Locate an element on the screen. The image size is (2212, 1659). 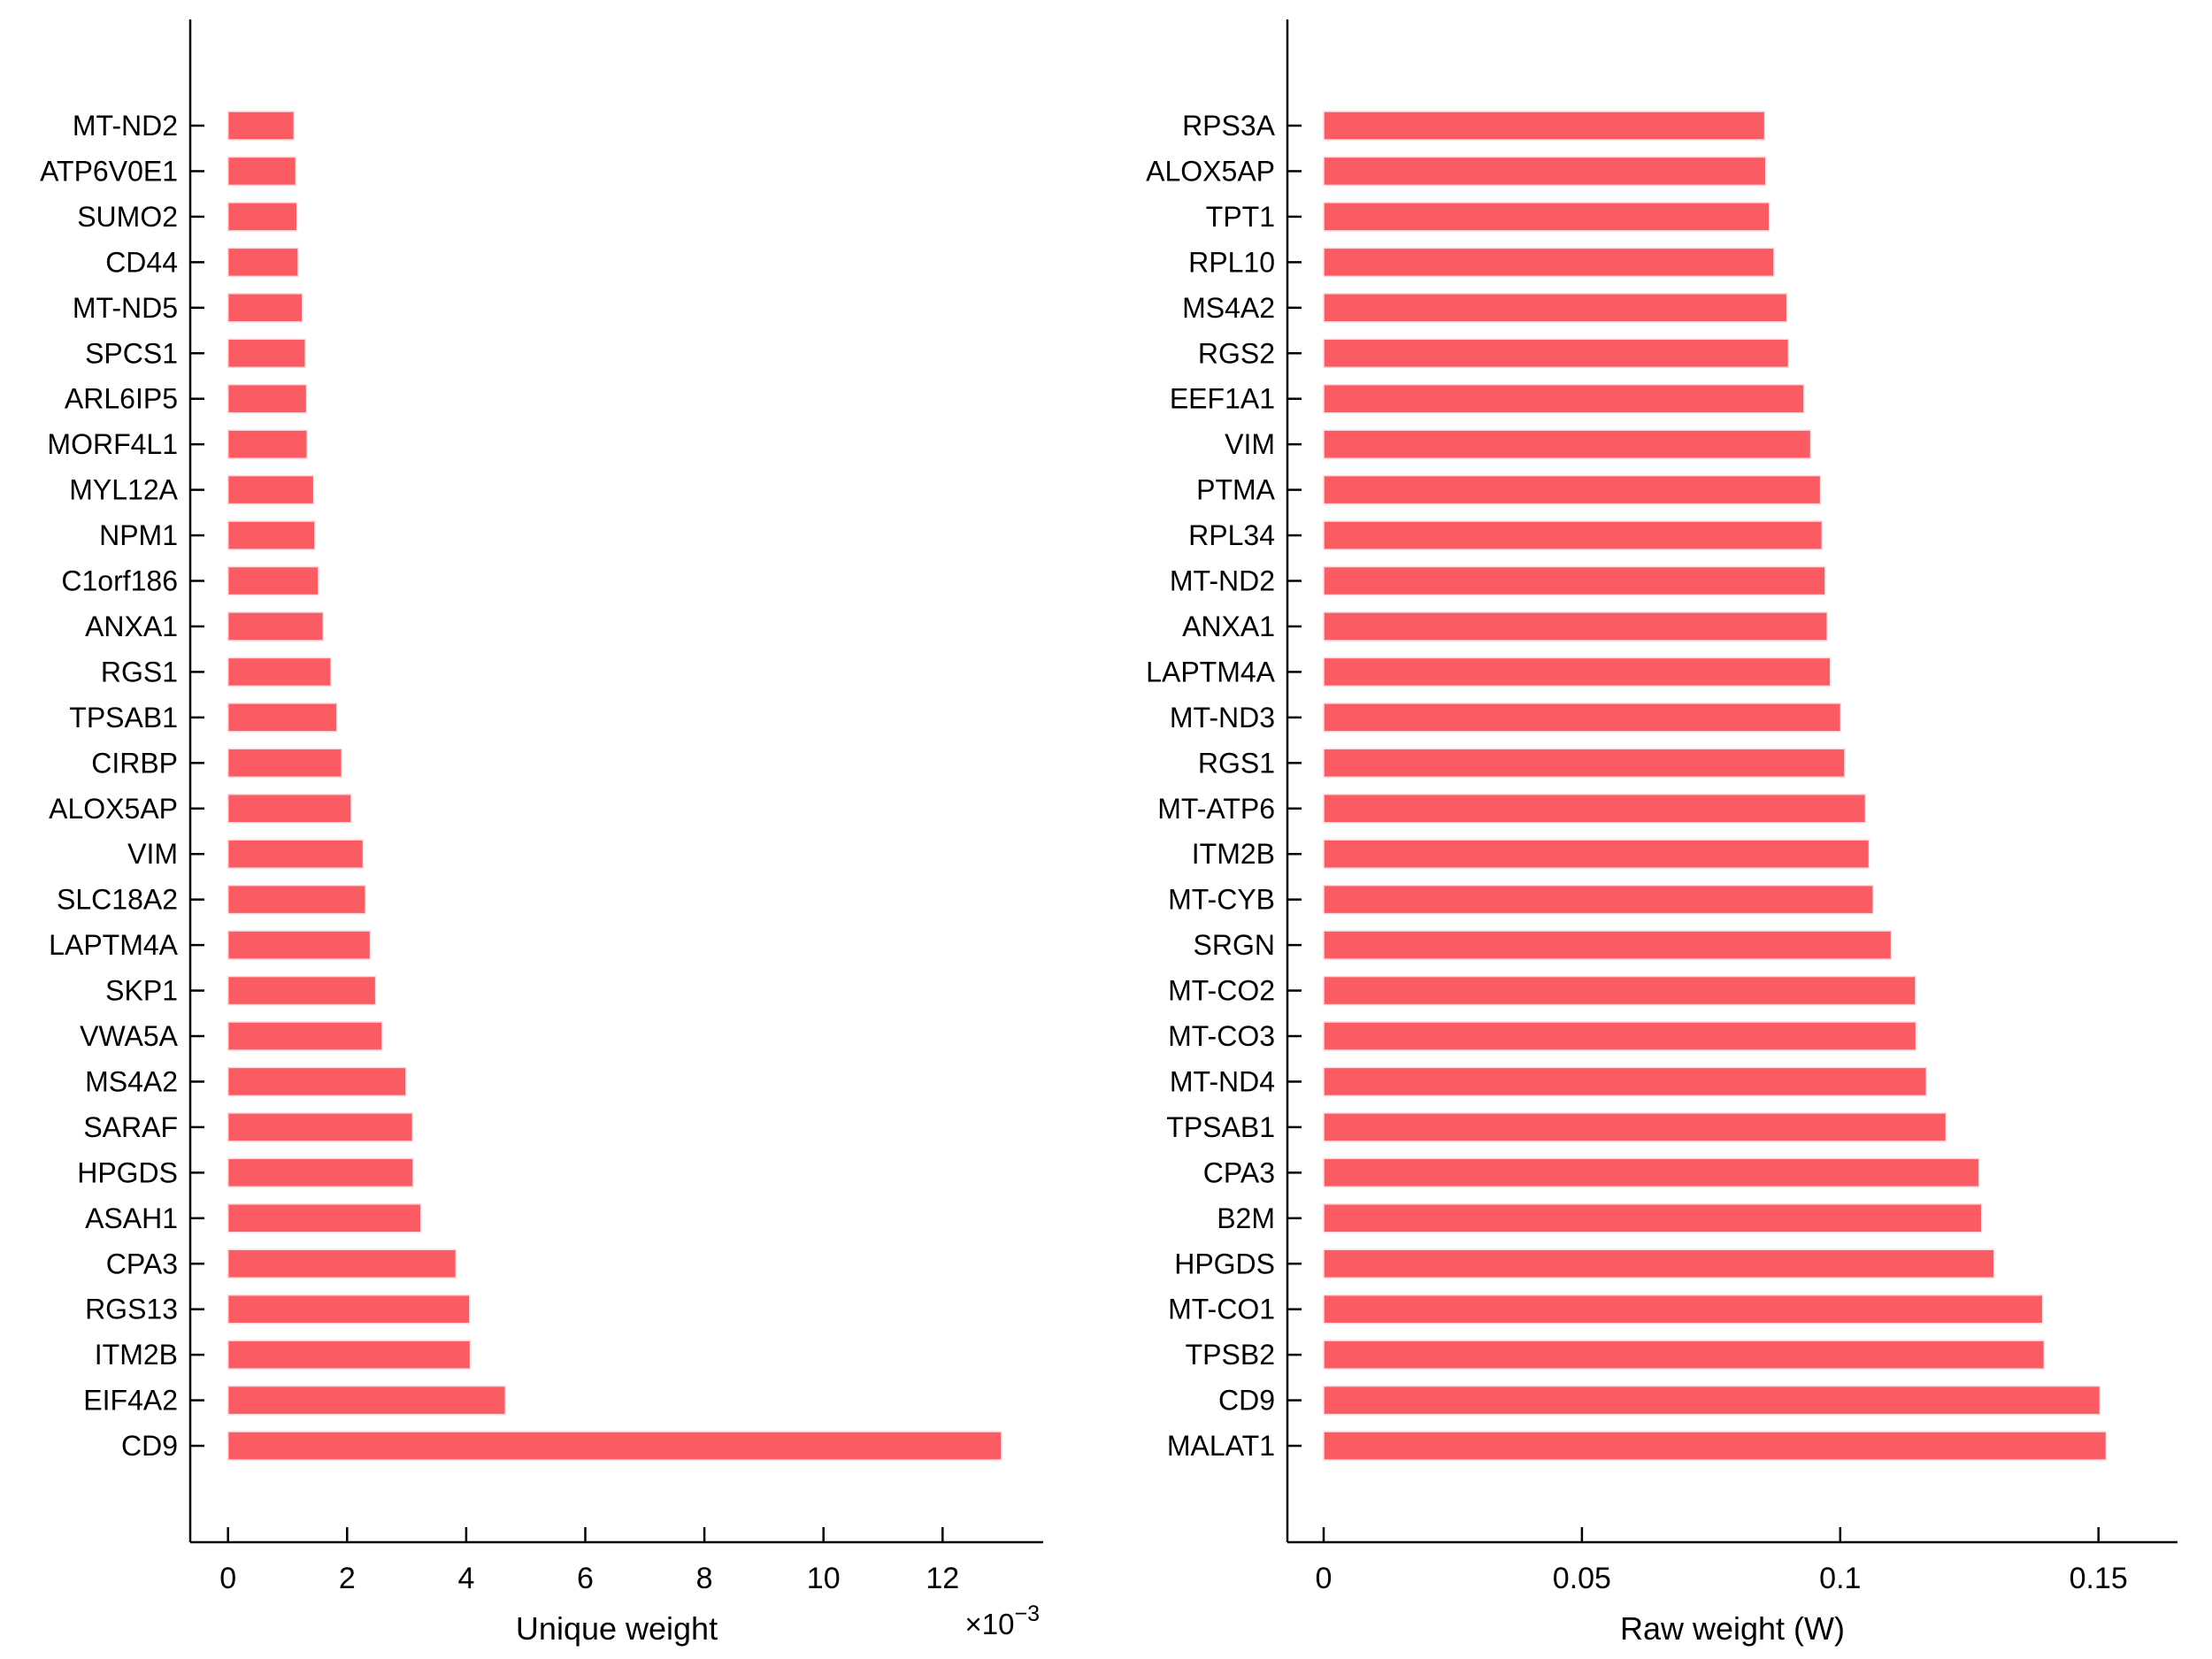
ytick-label-SRGN: SRGN is located at coordinates (1234, 945).